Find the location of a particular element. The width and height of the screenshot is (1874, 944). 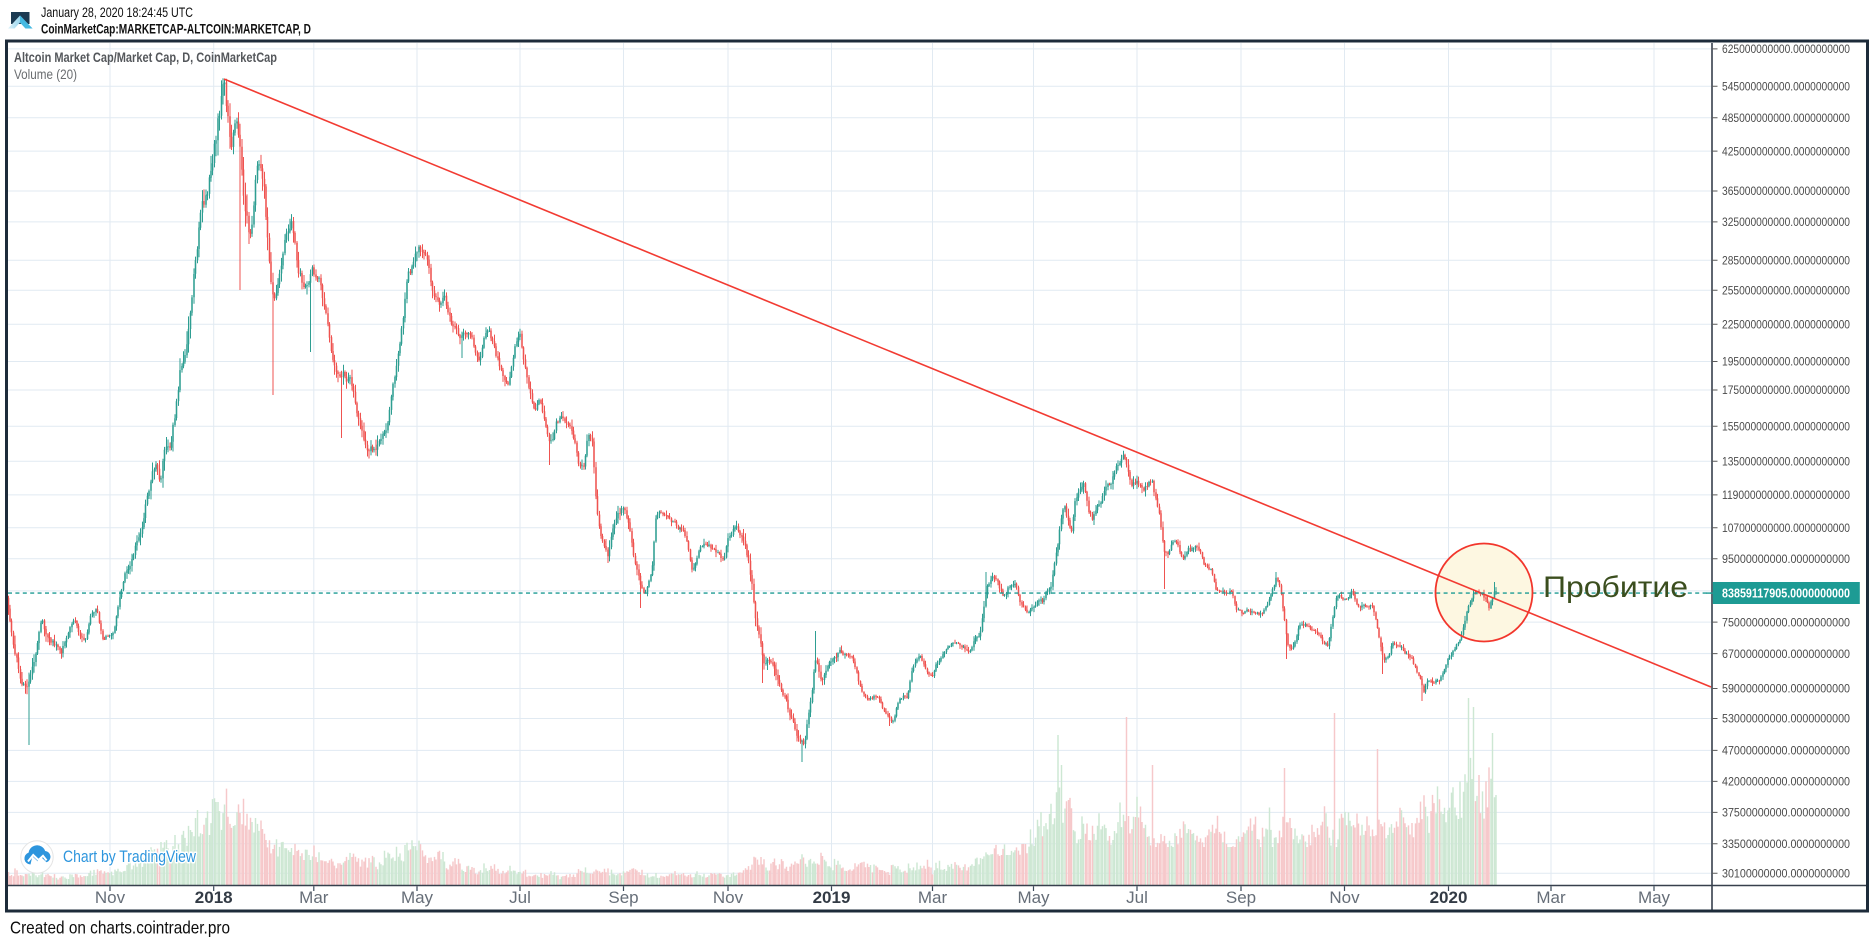

svg-text: 255000000000.0000000000 is located at coordinates (1786, 290).